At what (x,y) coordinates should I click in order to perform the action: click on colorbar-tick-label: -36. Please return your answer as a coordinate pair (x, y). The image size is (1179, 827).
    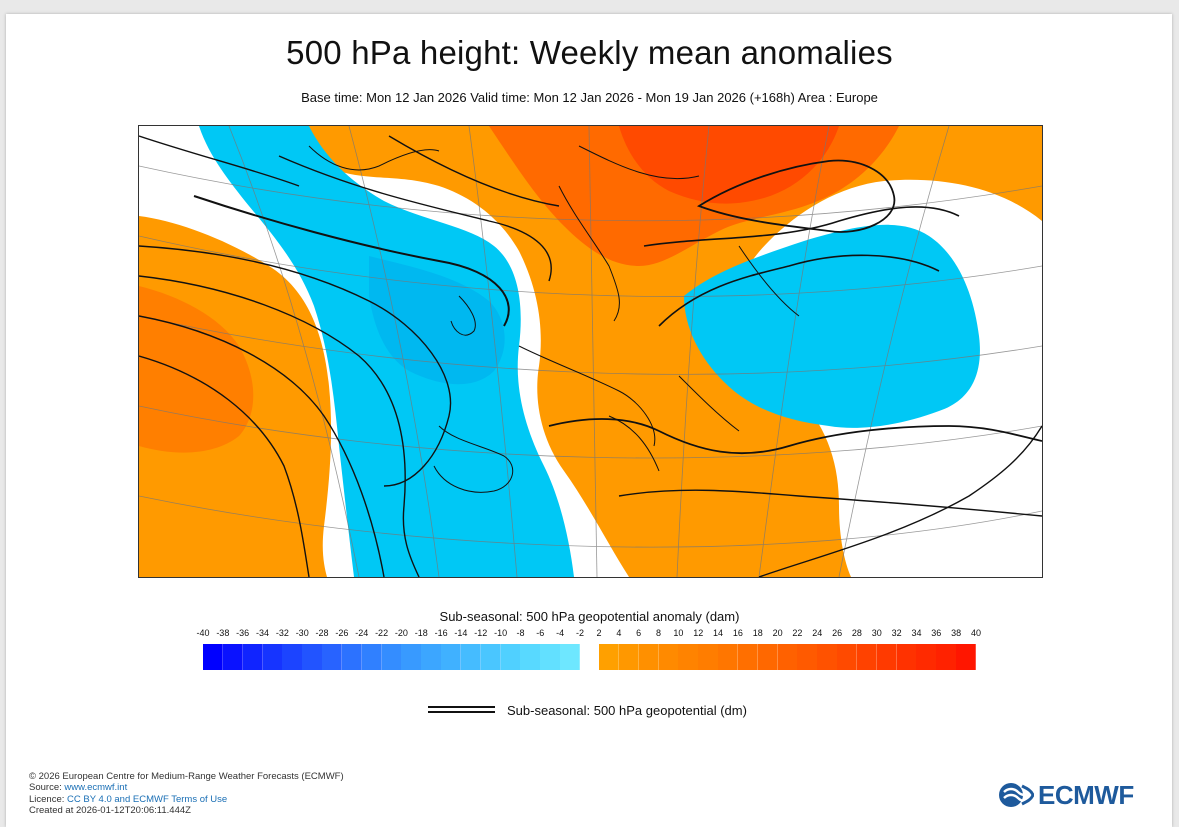
    Looking at the image, I should click on (243, 633).